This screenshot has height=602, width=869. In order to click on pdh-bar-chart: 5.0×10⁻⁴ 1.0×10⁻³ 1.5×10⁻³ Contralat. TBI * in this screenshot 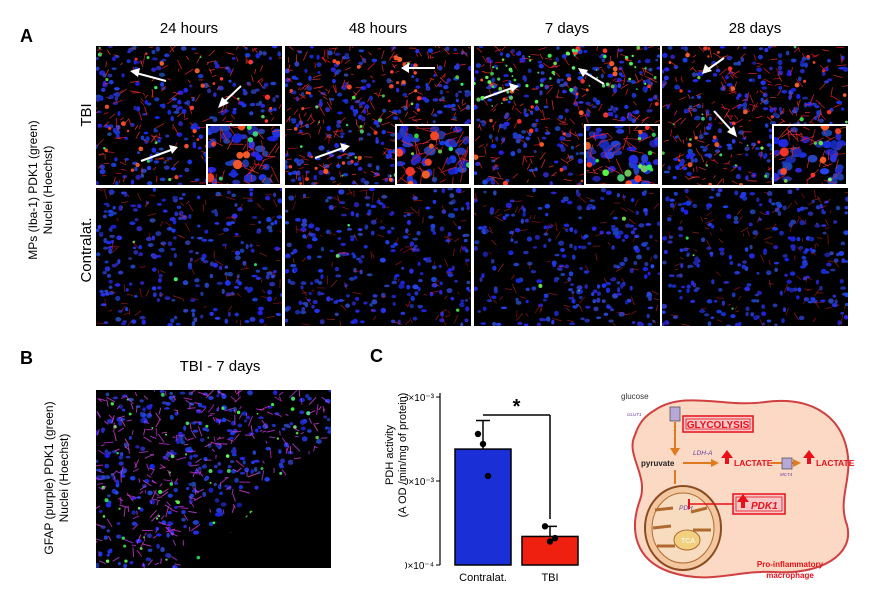, I will do `click(492, 488)`.